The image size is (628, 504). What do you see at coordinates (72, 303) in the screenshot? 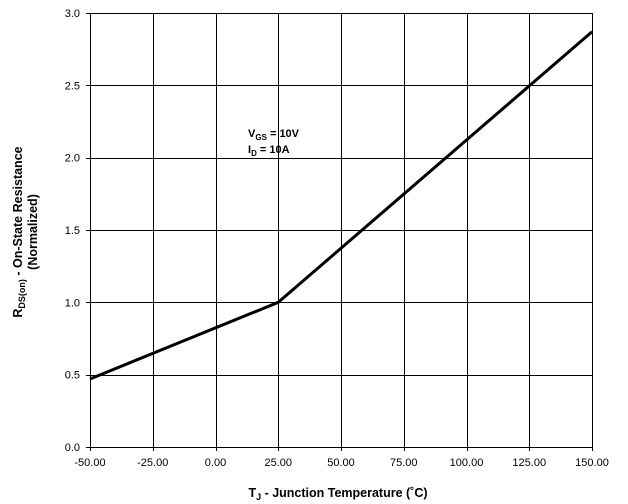
I see `y-tick-label: 1.0` at bounding box center [72, 303].